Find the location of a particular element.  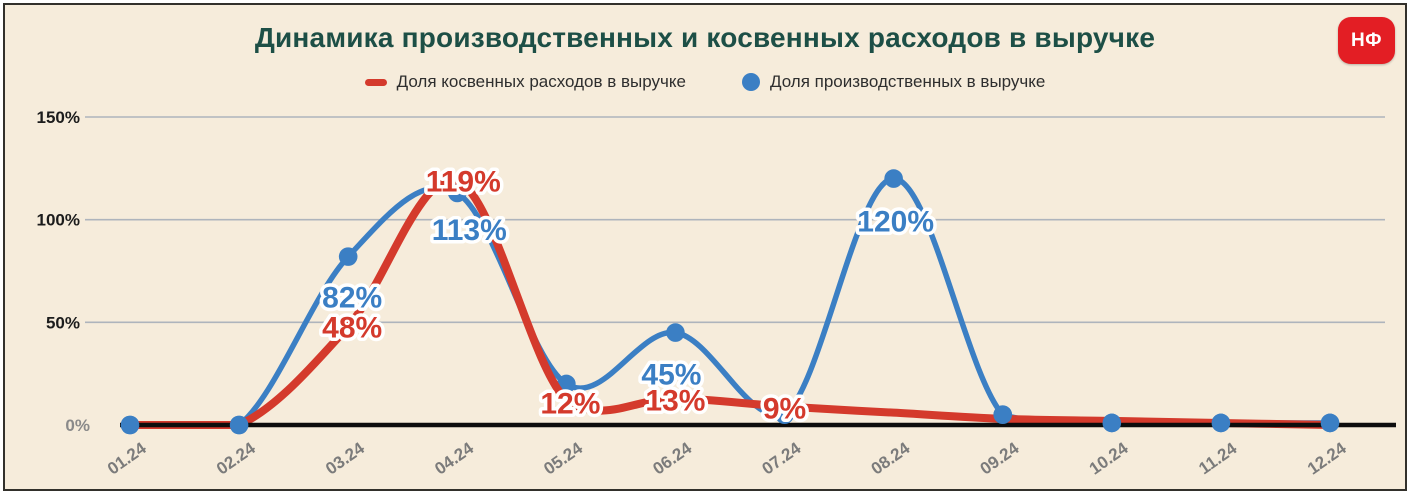

x-axis-label: 06.24 is located at coordinates (672, 458).